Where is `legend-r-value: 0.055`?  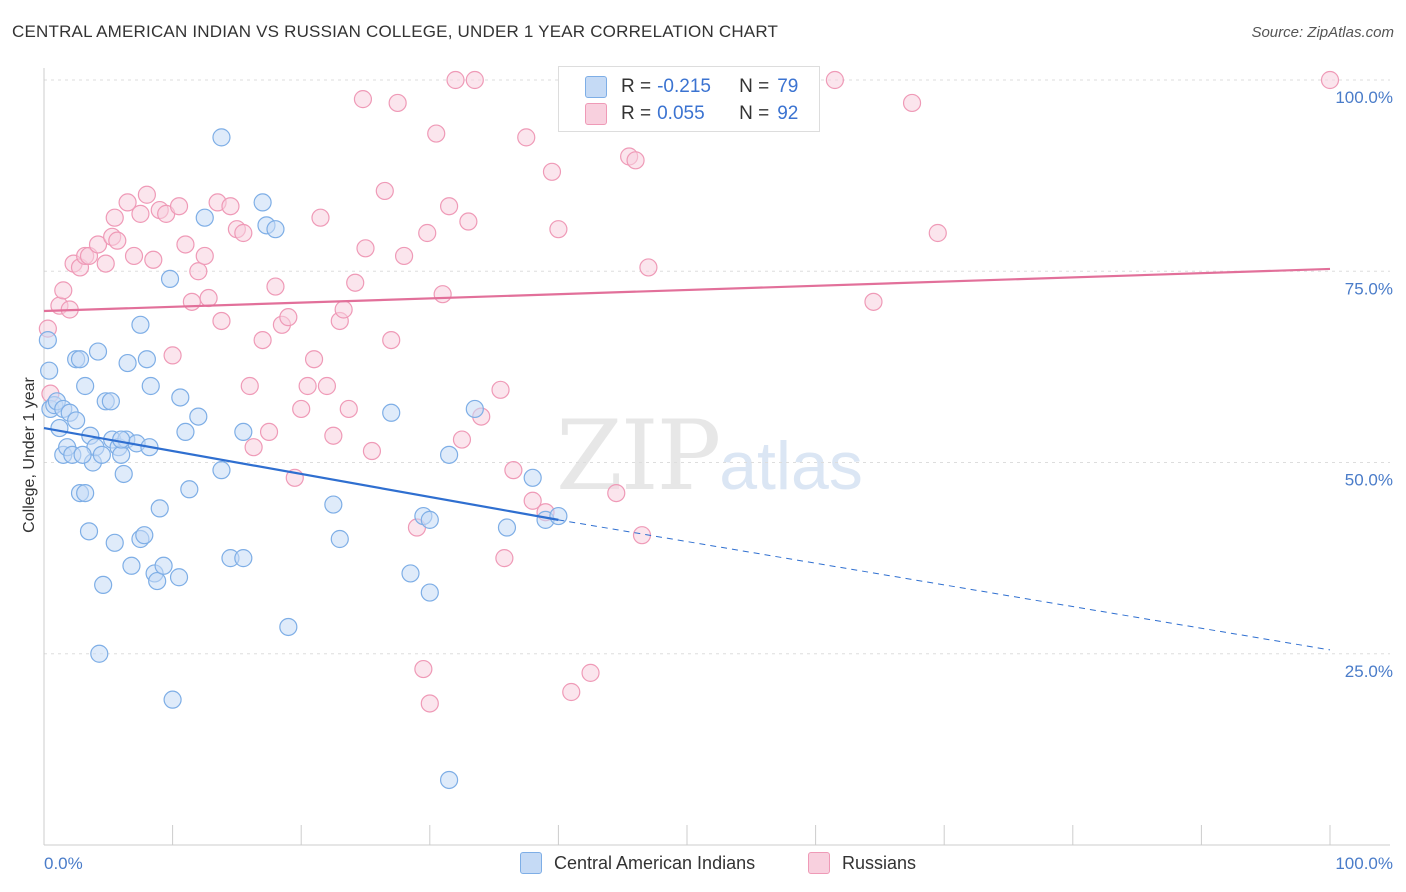
legend-r-value: 0.055 is located at coordinates (681, 113).